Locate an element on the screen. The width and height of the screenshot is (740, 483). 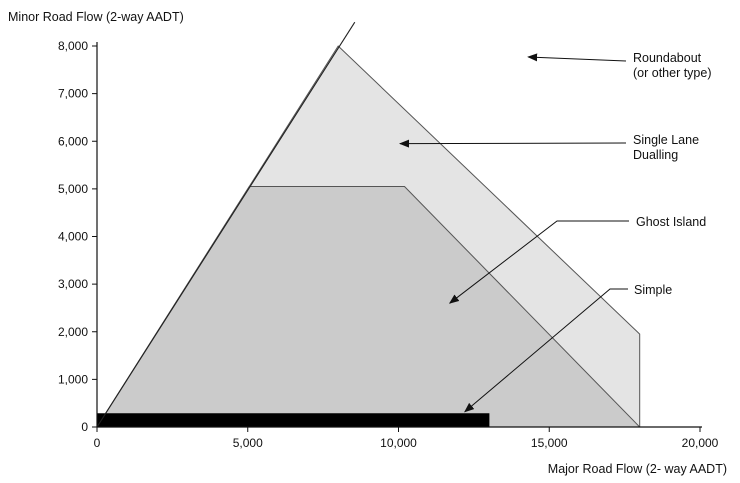
x-tick-label: 20,000 is located at coordinates (700, 443).